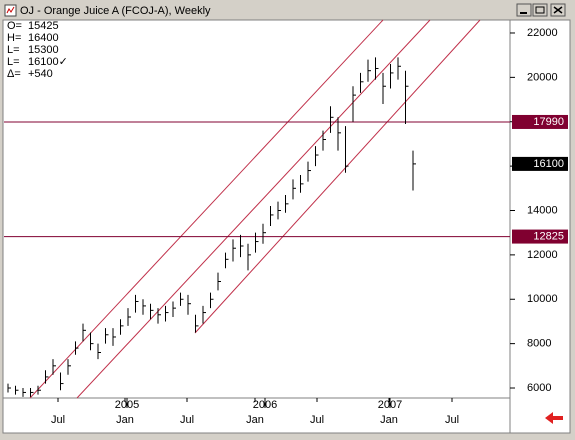  I want to click on quote-value: 15300, so click(43, 50).